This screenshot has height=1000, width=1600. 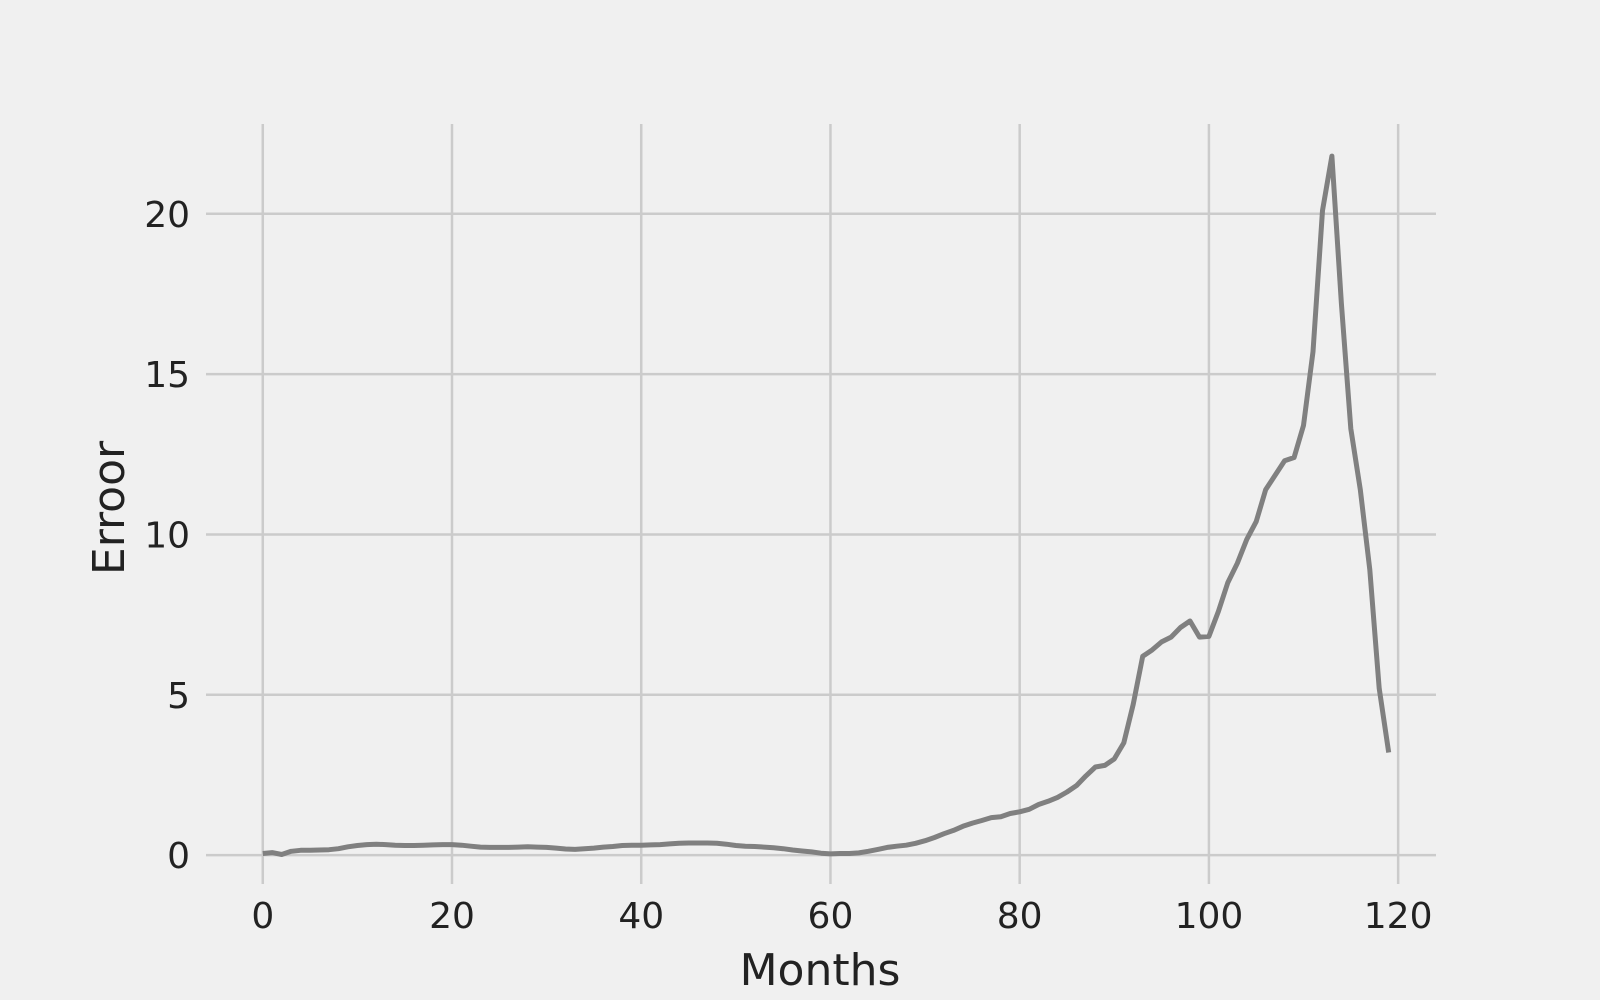 I want to click on x-tick-label: 100, so click(x=1209, y=916).